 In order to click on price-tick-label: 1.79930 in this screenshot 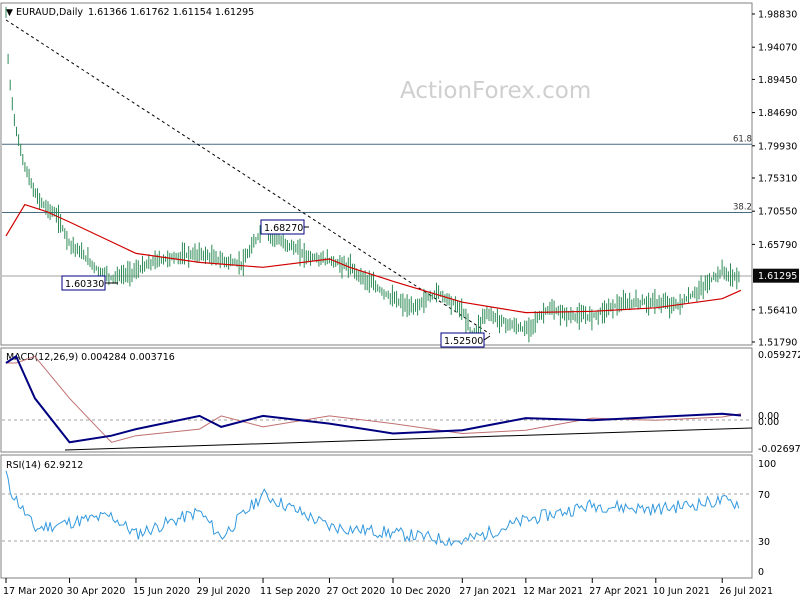, I will do `click(777, 146)`.